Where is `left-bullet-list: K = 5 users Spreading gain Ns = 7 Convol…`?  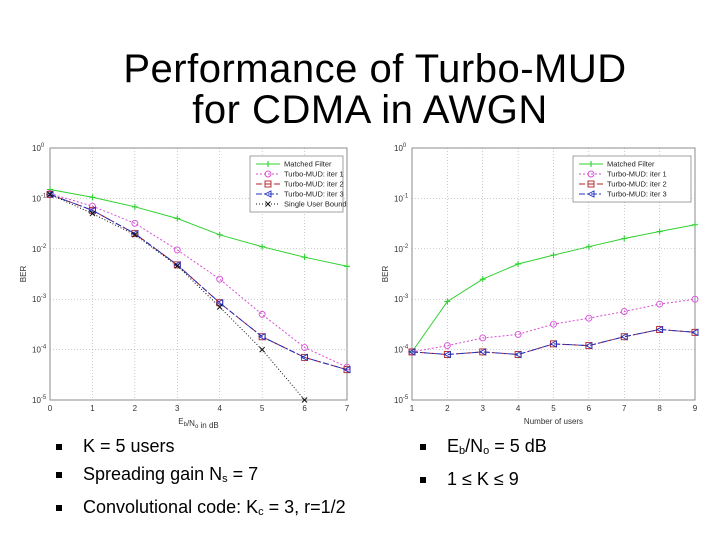 left-bullet-list: K = 5 users Spreading gain Ns = 7 Convol… is located at coordinates (201, 479).